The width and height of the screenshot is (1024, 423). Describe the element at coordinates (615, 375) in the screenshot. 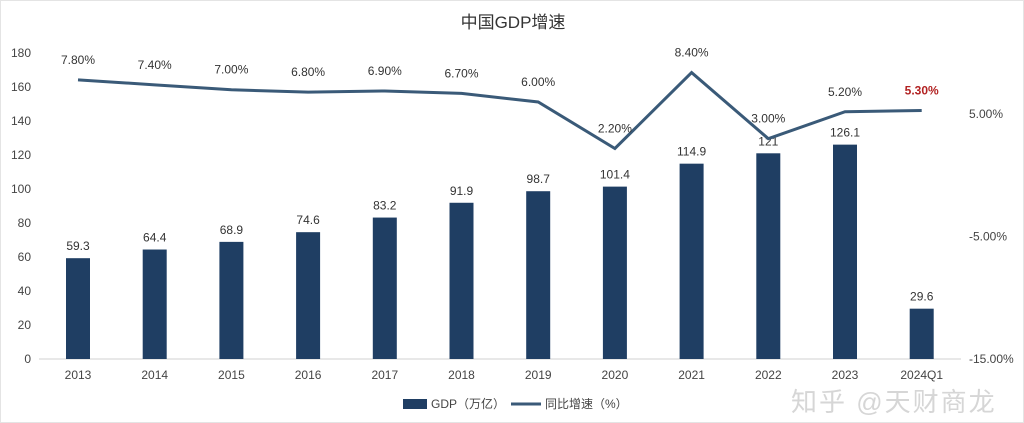

I see `x-tick-label: 2020` at that location.